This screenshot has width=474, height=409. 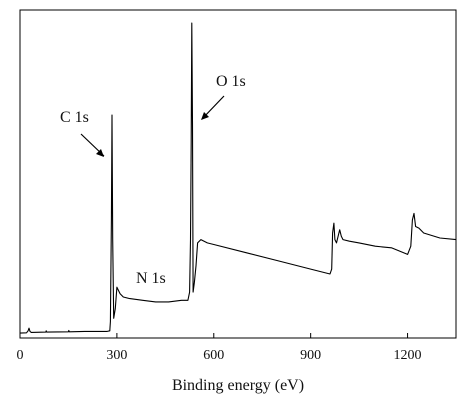 I want to click on annotation-c1s-arrowhead, so click(x=100, y=153).